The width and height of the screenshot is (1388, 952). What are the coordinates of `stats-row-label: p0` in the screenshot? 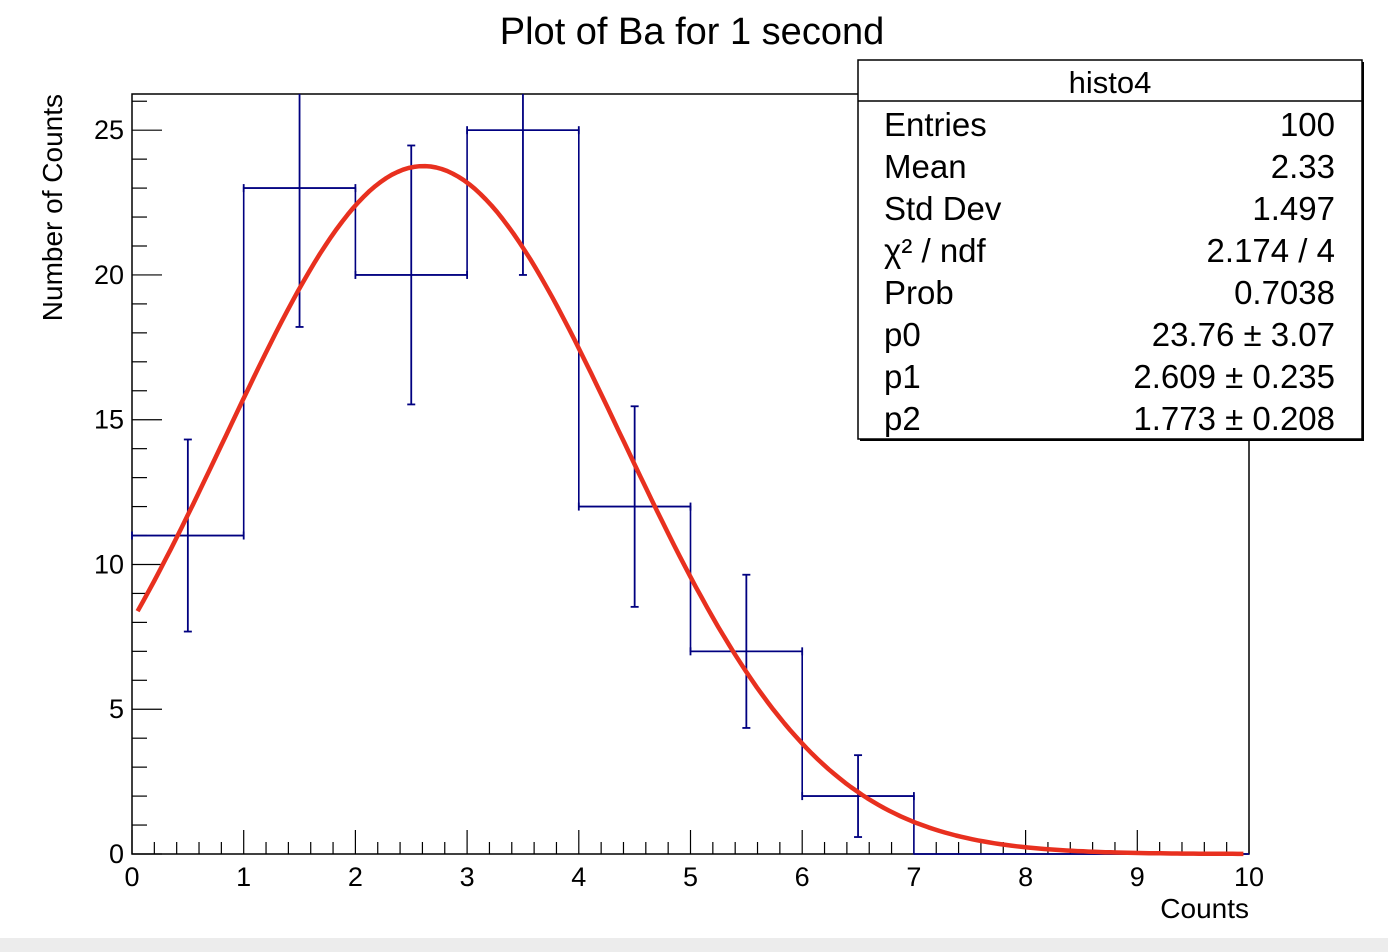 It's located at (902, 334).